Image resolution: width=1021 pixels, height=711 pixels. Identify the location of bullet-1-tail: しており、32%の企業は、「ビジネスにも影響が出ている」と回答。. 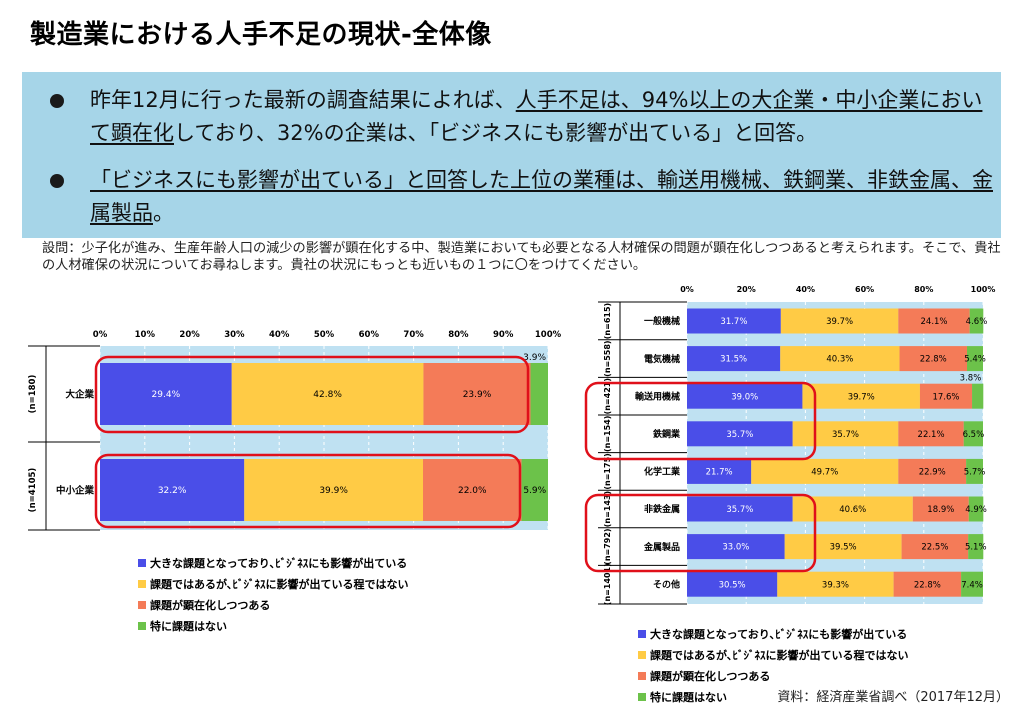
(496, 133).